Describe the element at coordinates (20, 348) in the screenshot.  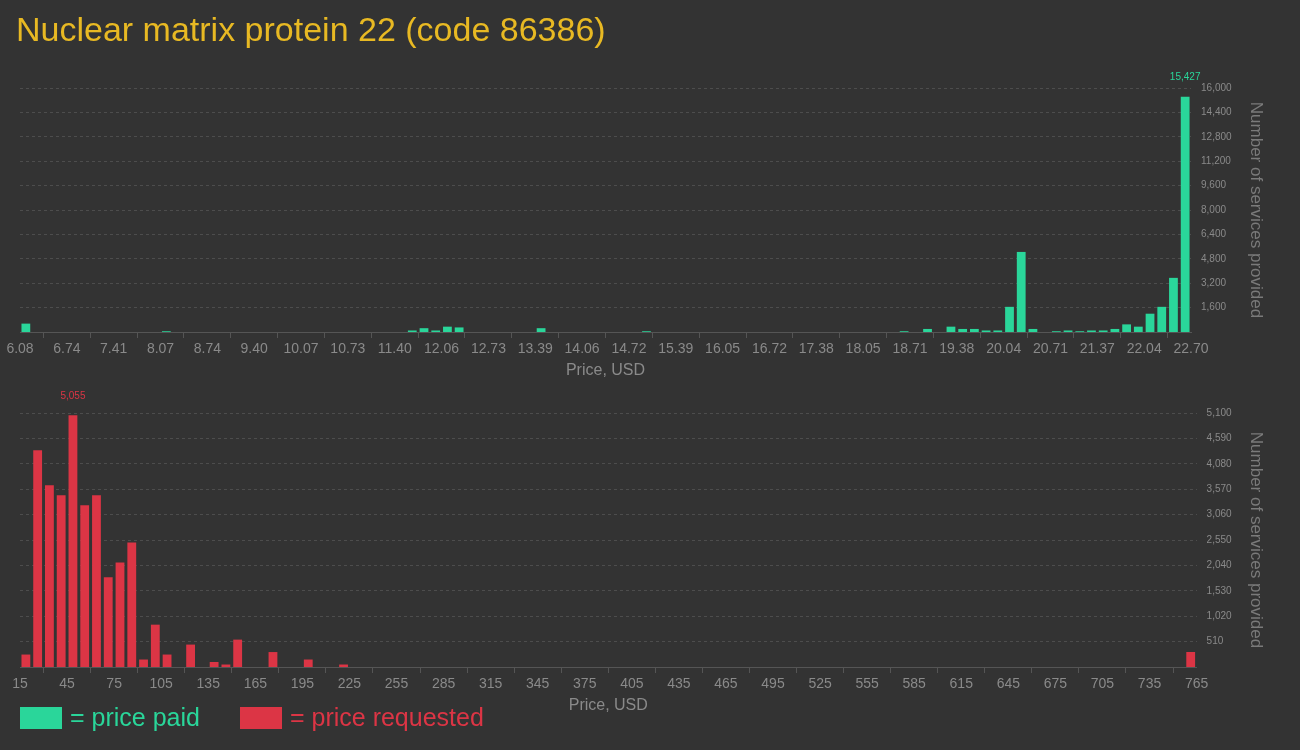
I see `x-tick-label: 6.08` at that location.